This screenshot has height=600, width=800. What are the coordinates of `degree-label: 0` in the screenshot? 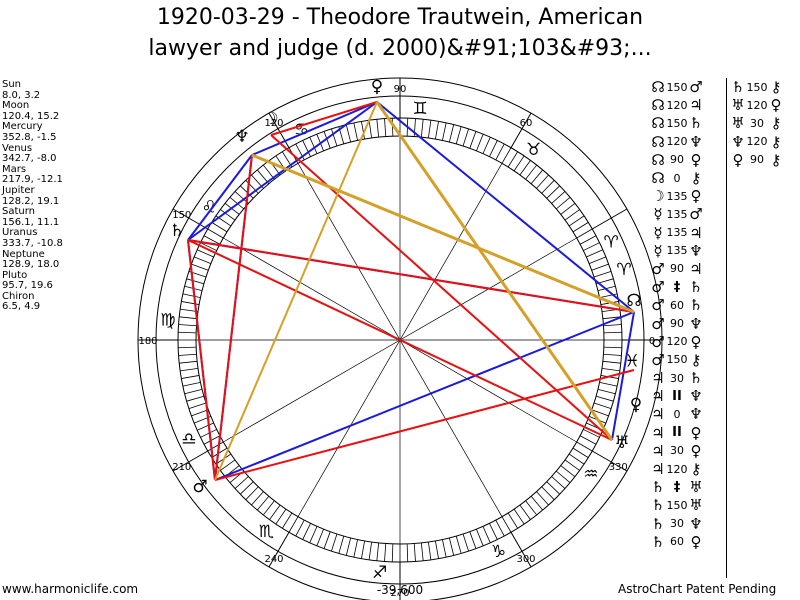 It's located at (652, 341).